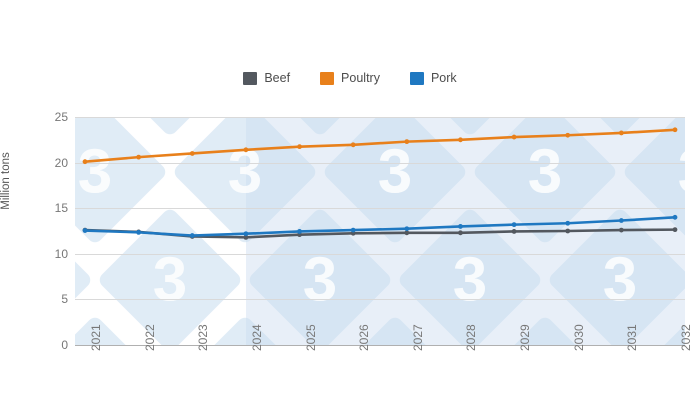  I want to click on legend-label-poultry: Poultry, so click(360, 78).